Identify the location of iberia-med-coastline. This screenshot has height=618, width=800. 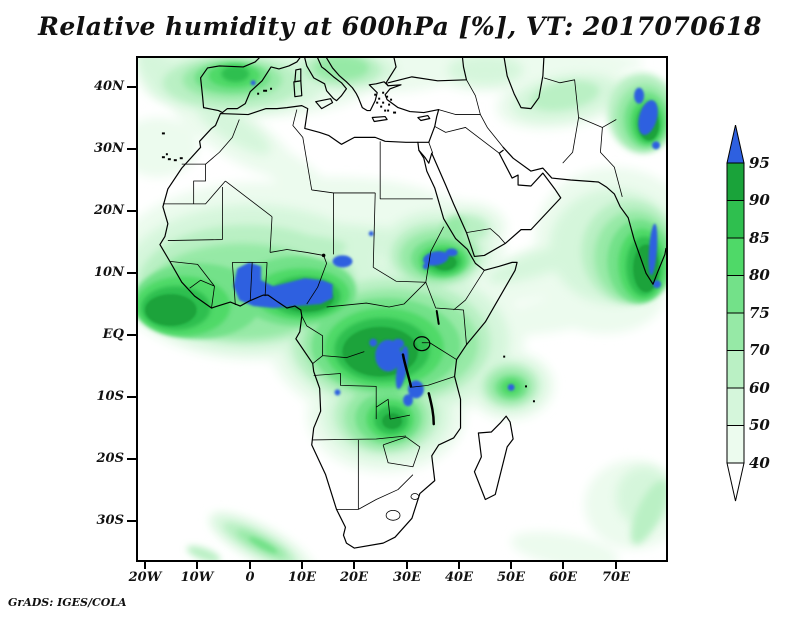
(251, 86).